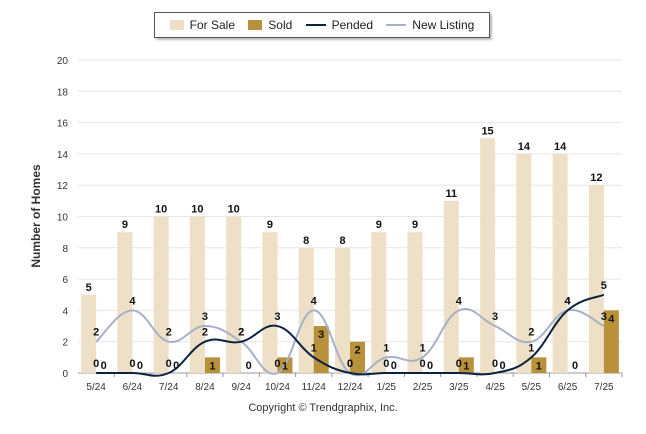 This screenshot has height=434, width=646. What do you see at coordinates (396, 25) in the screenshot?
I see `legend-swatch-new-listing` at bounding box center [396, 25].